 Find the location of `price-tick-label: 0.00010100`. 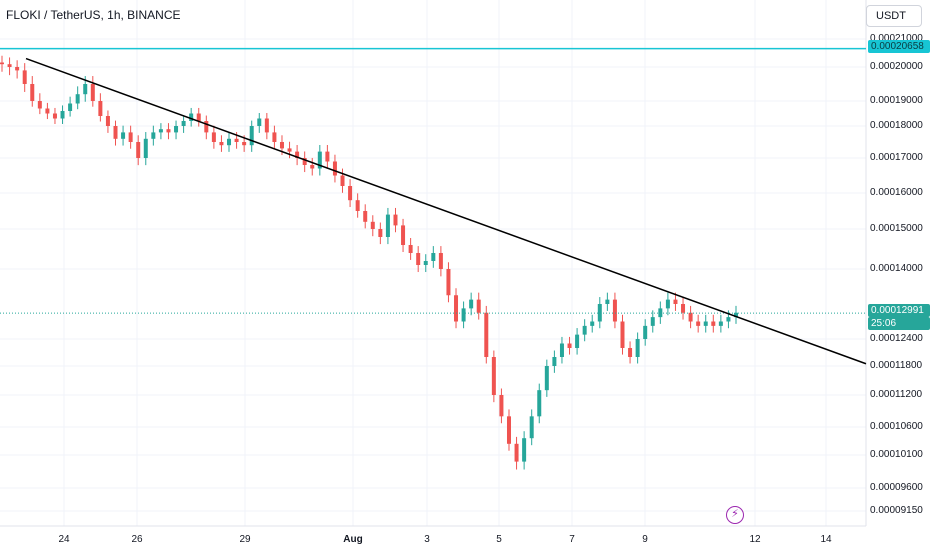

price-tick-label: 0.00010100 is located at coordinates (896, 454).